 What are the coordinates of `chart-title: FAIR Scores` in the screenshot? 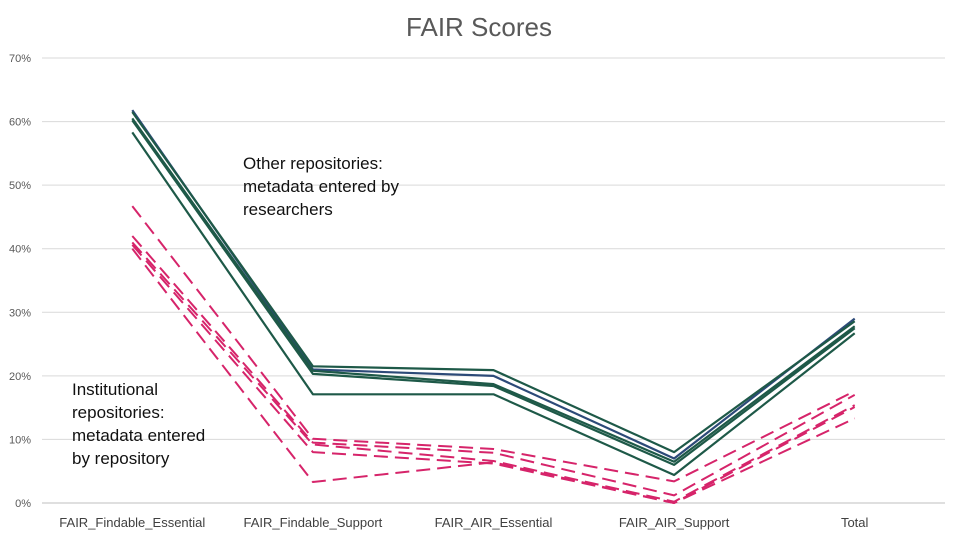 It's located at (479, 27).